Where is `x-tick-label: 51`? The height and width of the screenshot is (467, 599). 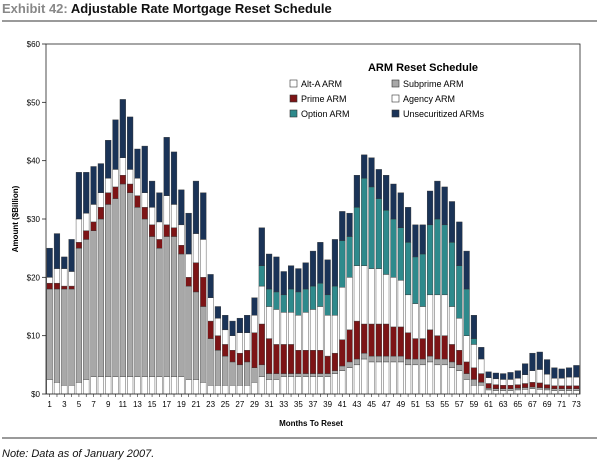
x-tick-label: 51 is located at coordinates (415, 404).